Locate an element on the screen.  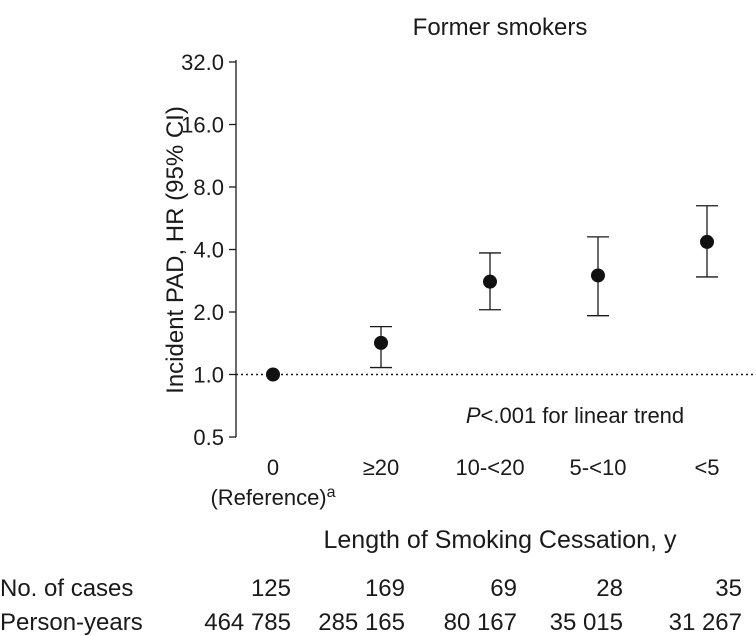
table-cell: 35 015 is located at coordinates (586, 622).